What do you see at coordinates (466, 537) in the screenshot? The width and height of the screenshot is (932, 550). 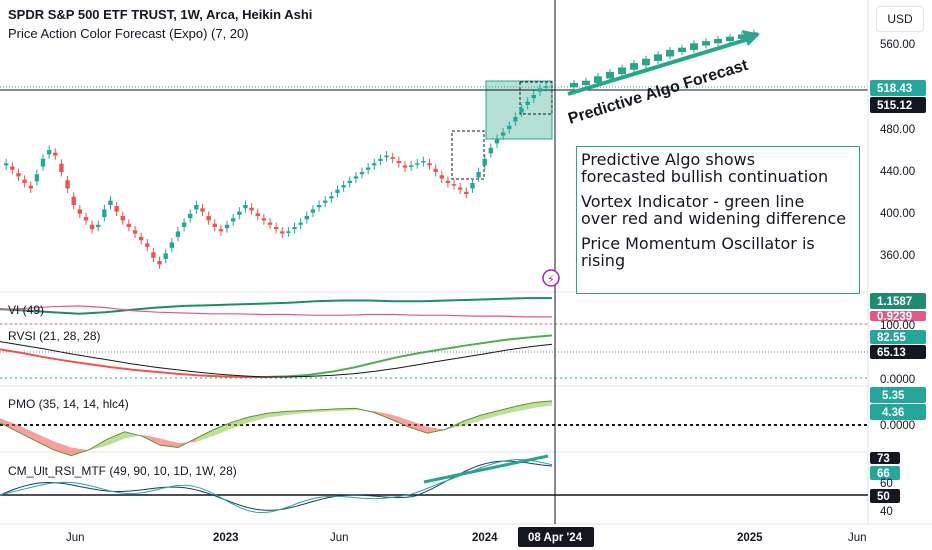 I see `time-axis: Jun 2023 Jun 2024 08 Apr '24 2025 Jun` at bounding box center [466, 537].